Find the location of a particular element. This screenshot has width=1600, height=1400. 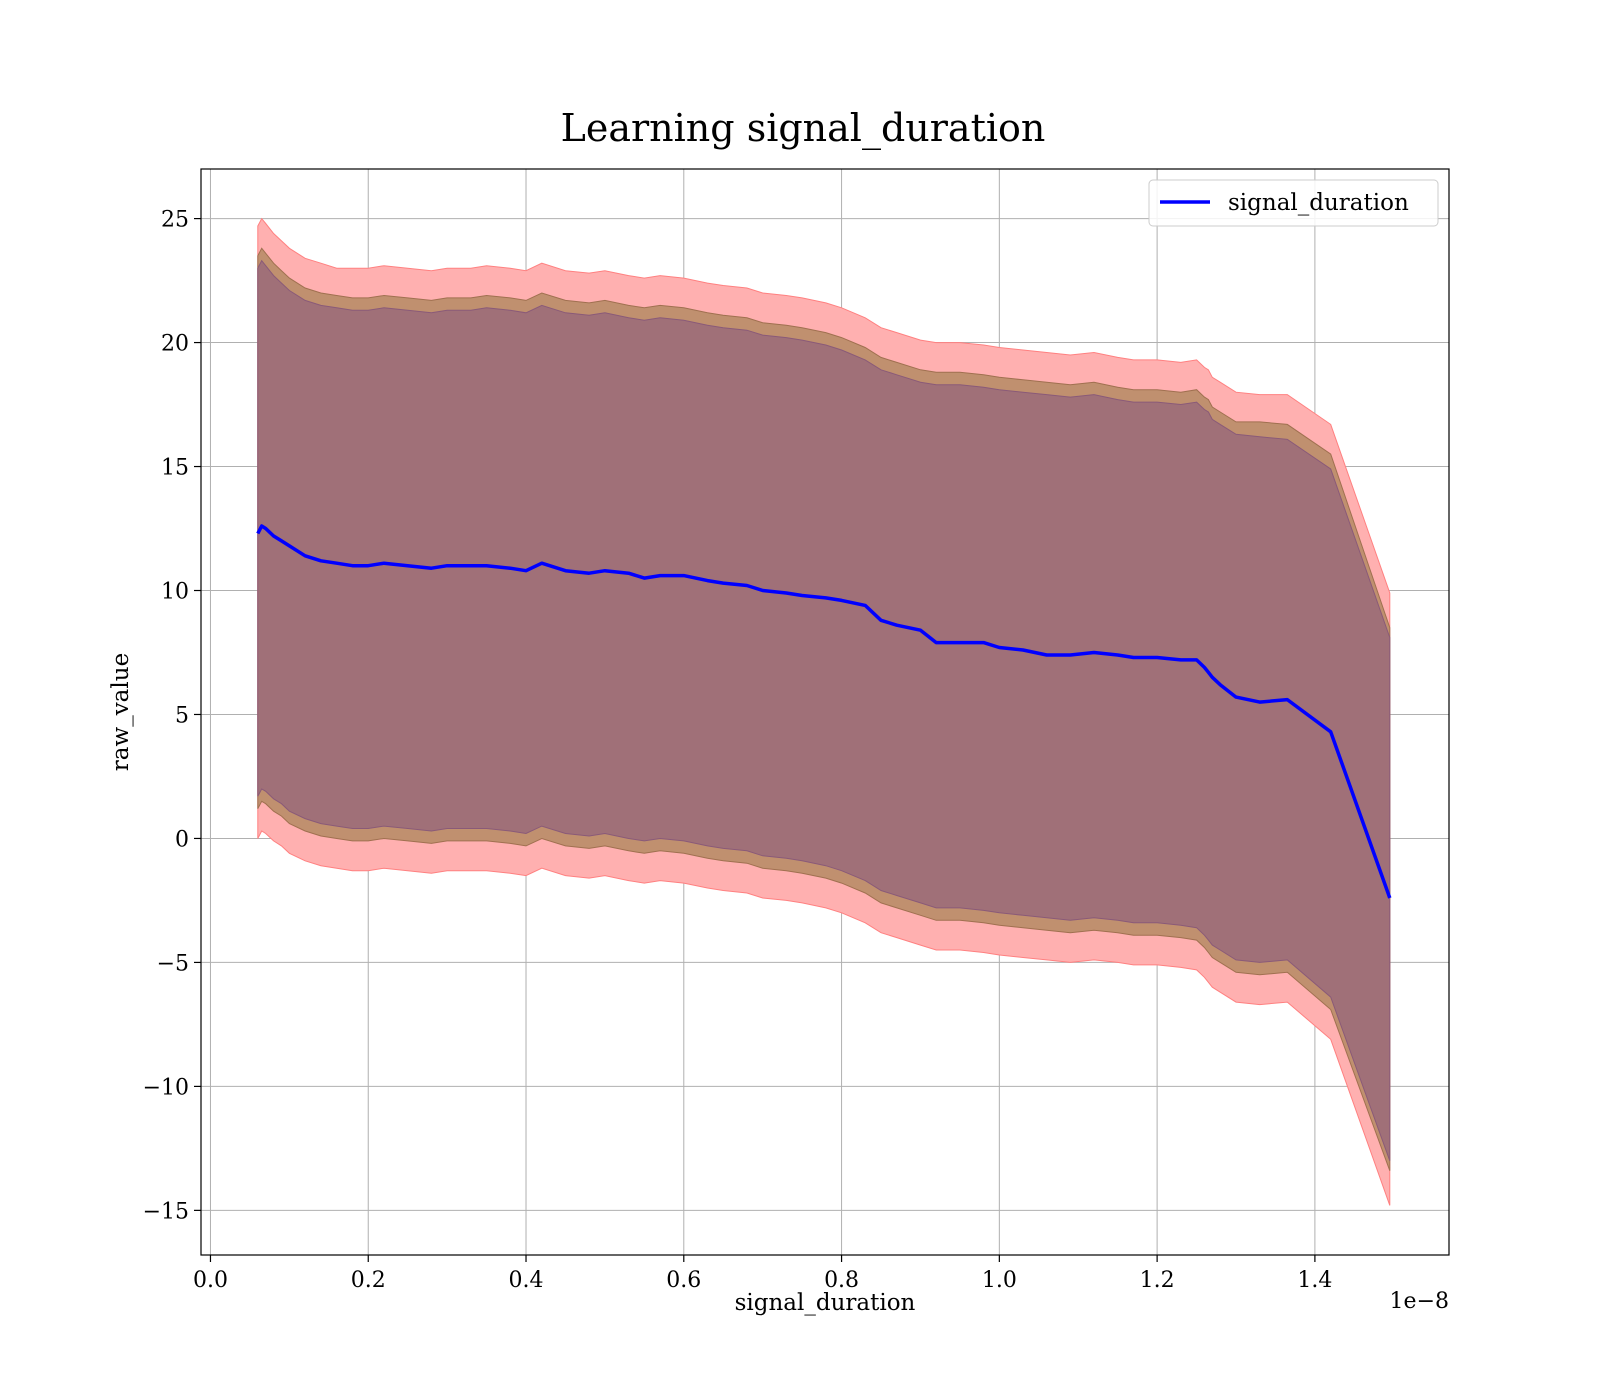

x-tick-label: 0.4 is located at coordinates (526, 1280).